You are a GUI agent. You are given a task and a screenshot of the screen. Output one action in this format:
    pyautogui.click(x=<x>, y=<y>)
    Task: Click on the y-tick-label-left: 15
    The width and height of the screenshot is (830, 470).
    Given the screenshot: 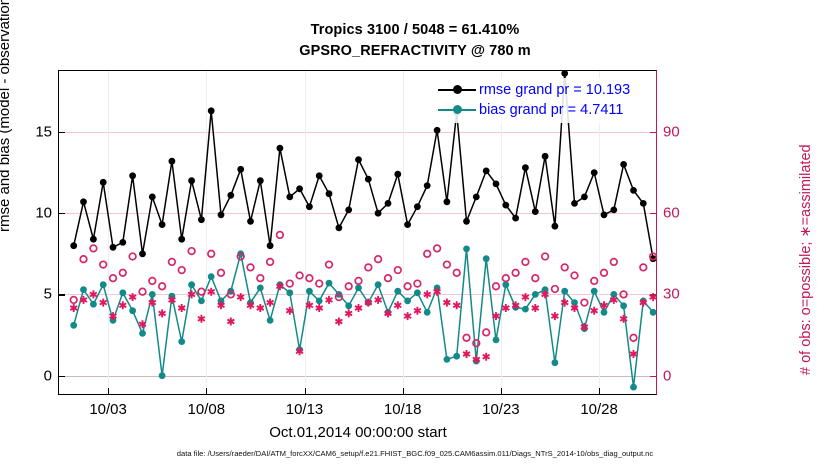 What is the action you would take?
    pyautogui.click(x=43, y=132)
    